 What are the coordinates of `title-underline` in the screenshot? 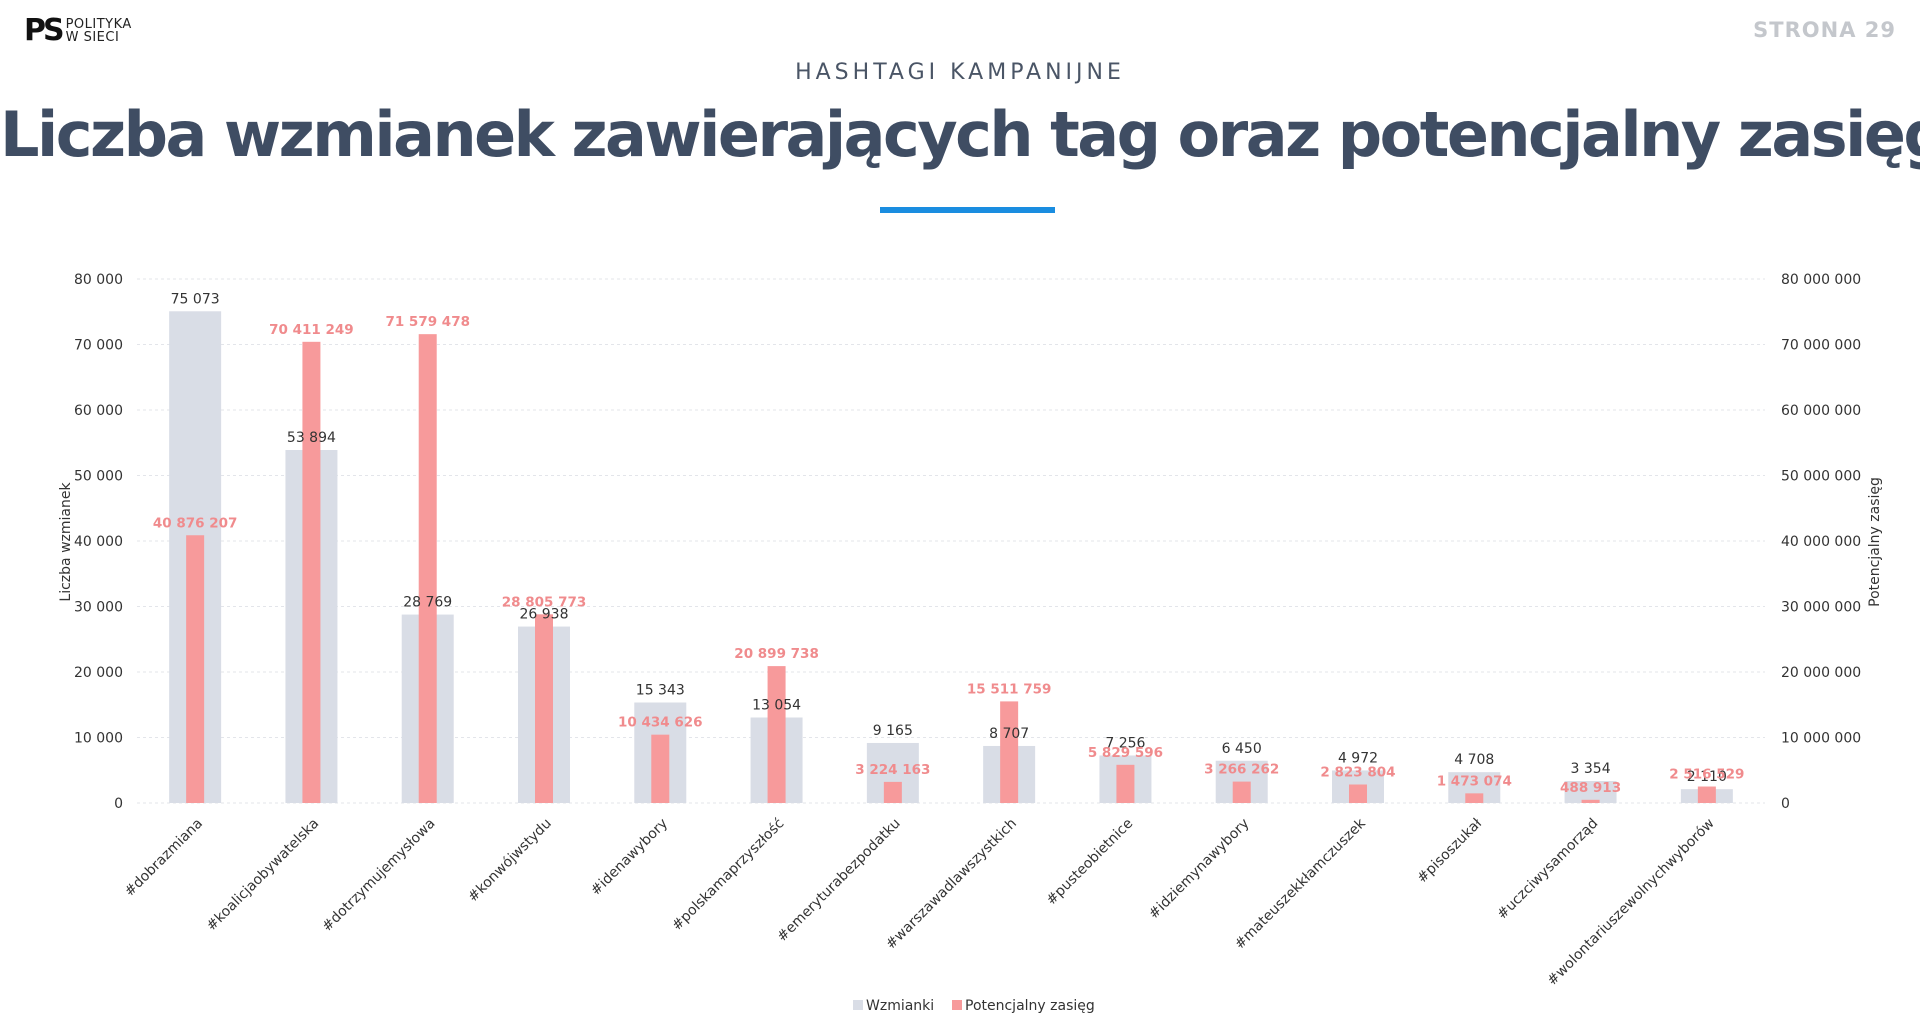 It's located at (967, 210).